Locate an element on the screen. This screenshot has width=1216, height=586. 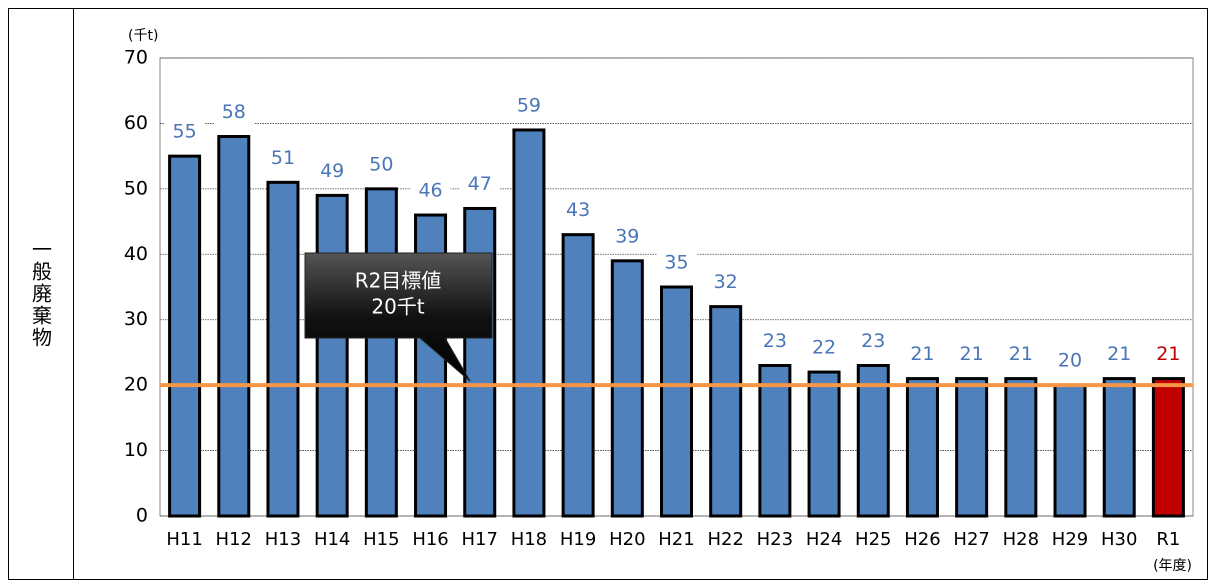
callout-text: 20千t is located at coordinates (397, 307).